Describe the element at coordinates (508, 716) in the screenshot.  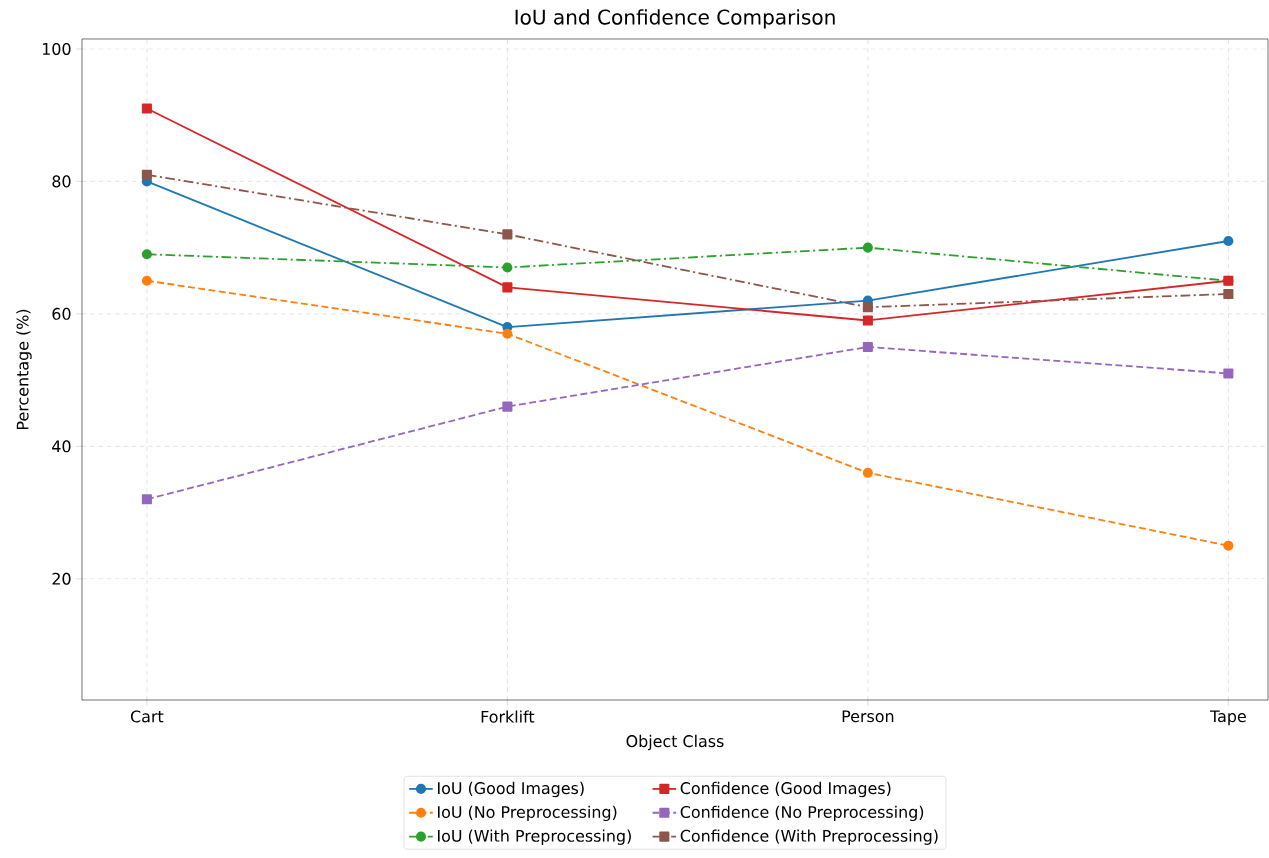
I see `x-tick-label: Forklift` at that location.